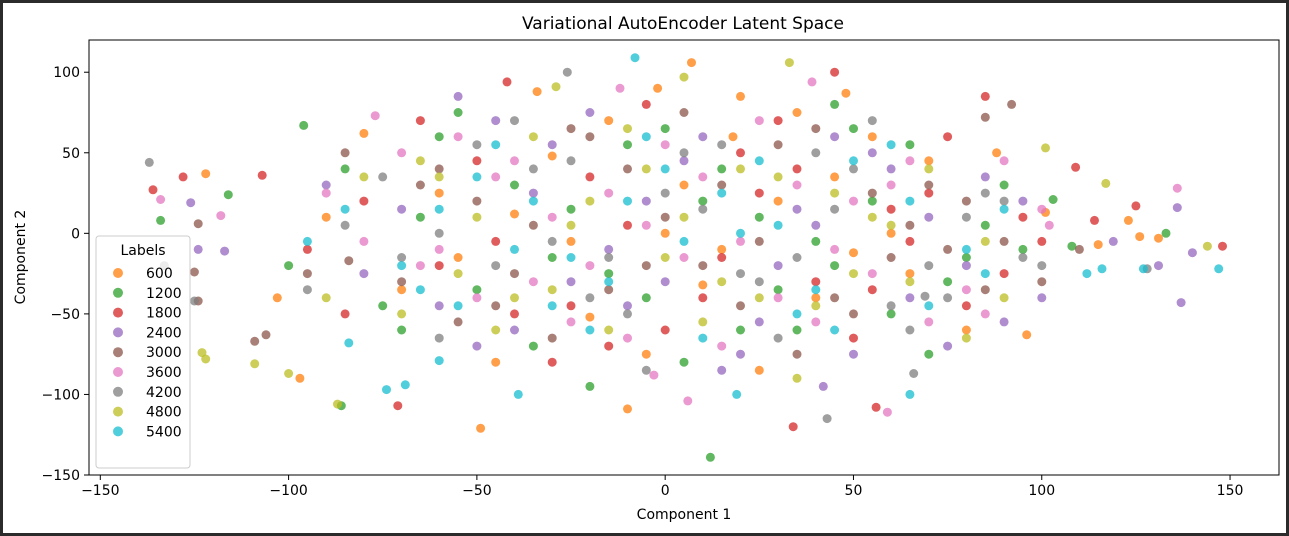 This screenshot has width=1289, height=536. I want to click on legend-label: 3600, so click(164, 373).